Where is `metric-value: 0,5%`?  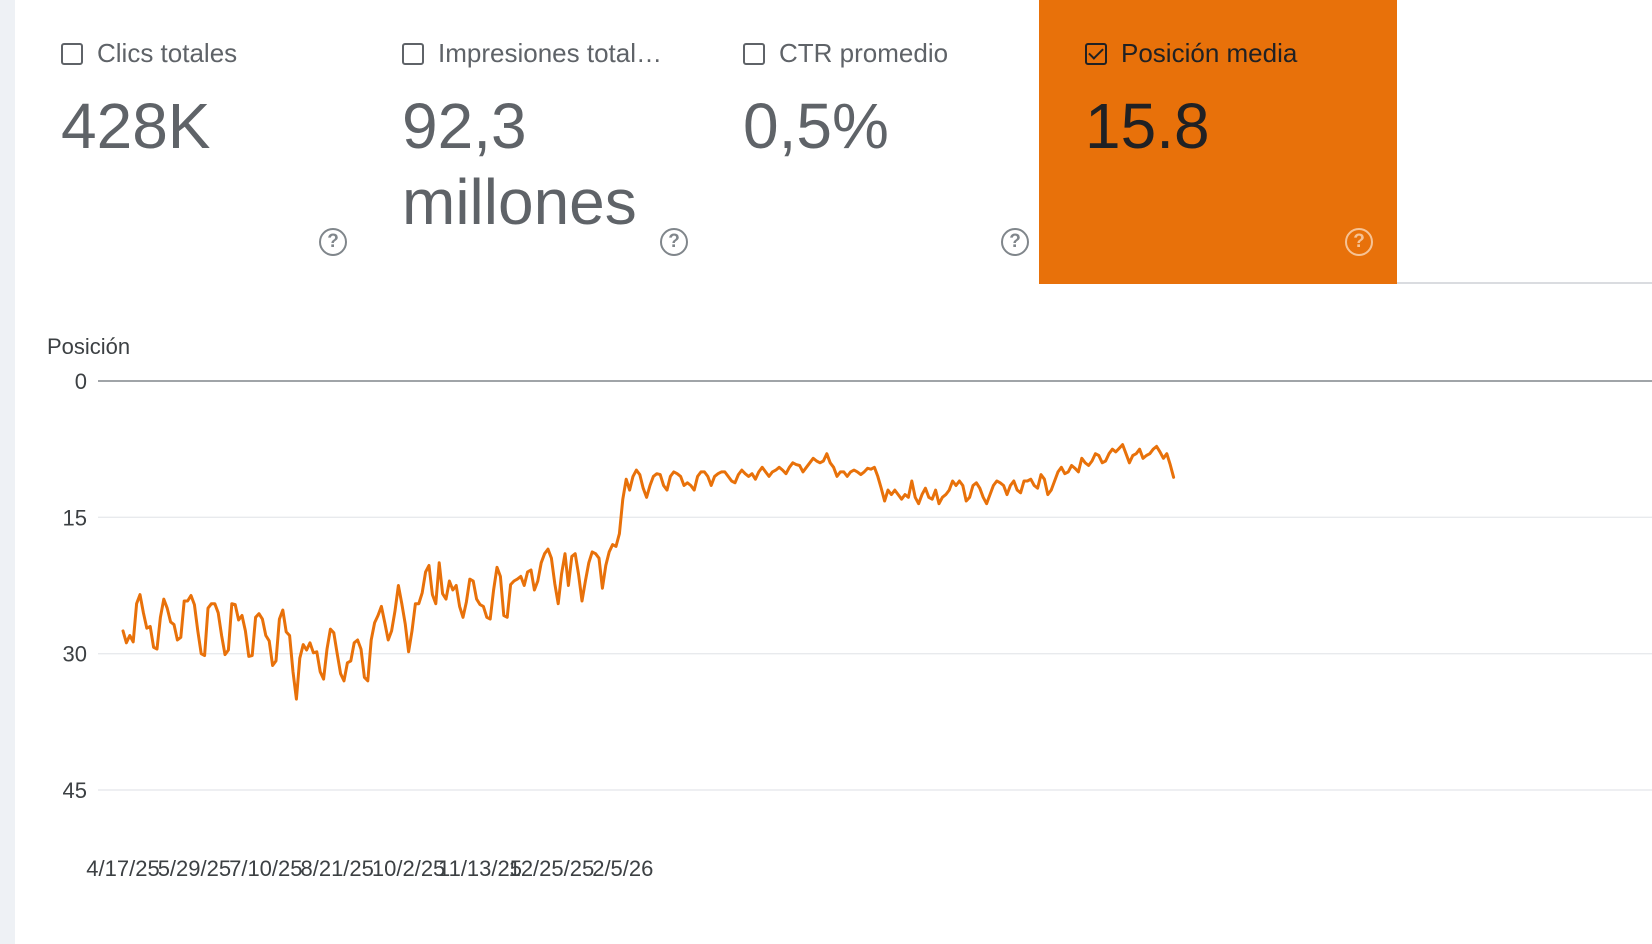 metric-value: 0,5% is located at coordinates (816, 126).